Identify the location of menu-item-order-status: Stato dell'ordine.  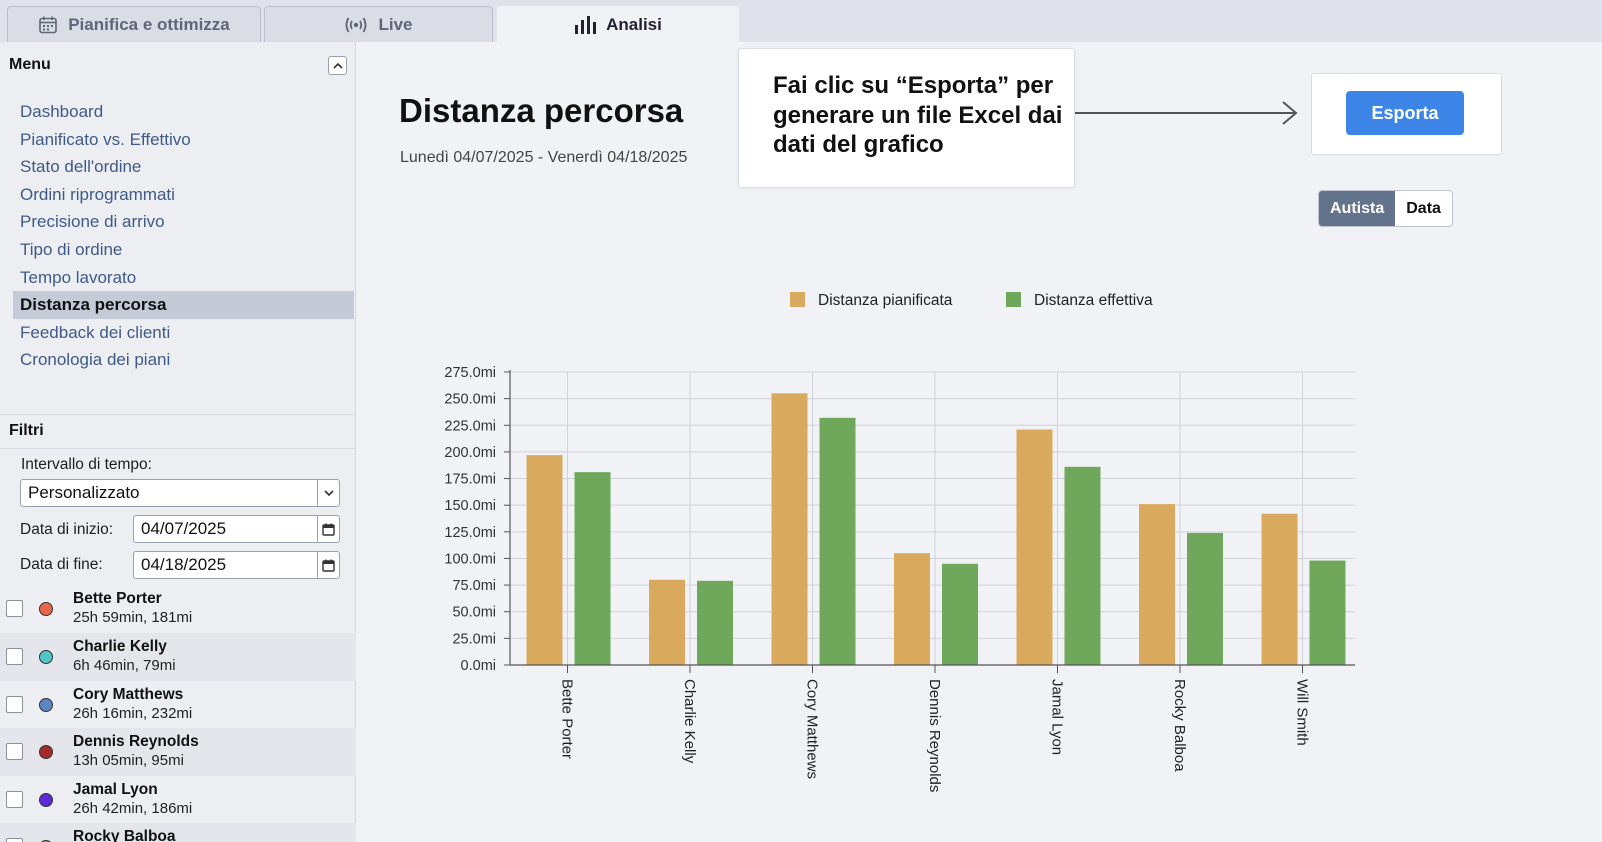
(81, 167).